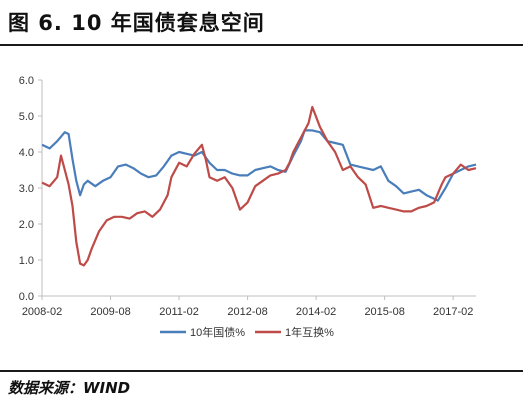  What do you see at coordinates (26, 153) in the screenshot?
I see `y-tick-label: 4.0` at bounding box center [26, 153].